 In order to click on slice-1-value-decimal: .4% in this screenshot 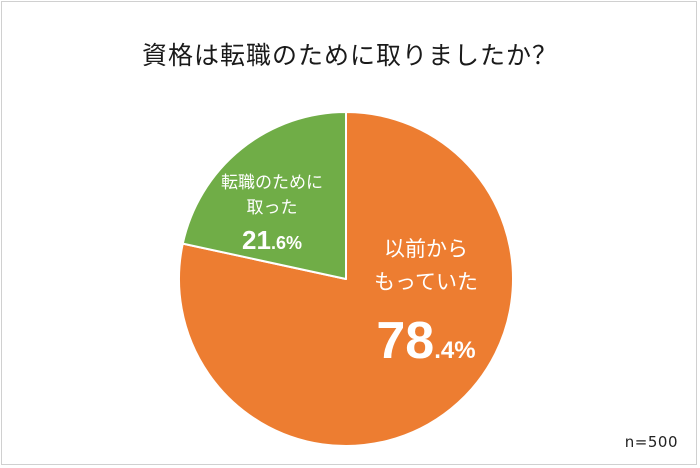, I will do `click(454, 350)`.